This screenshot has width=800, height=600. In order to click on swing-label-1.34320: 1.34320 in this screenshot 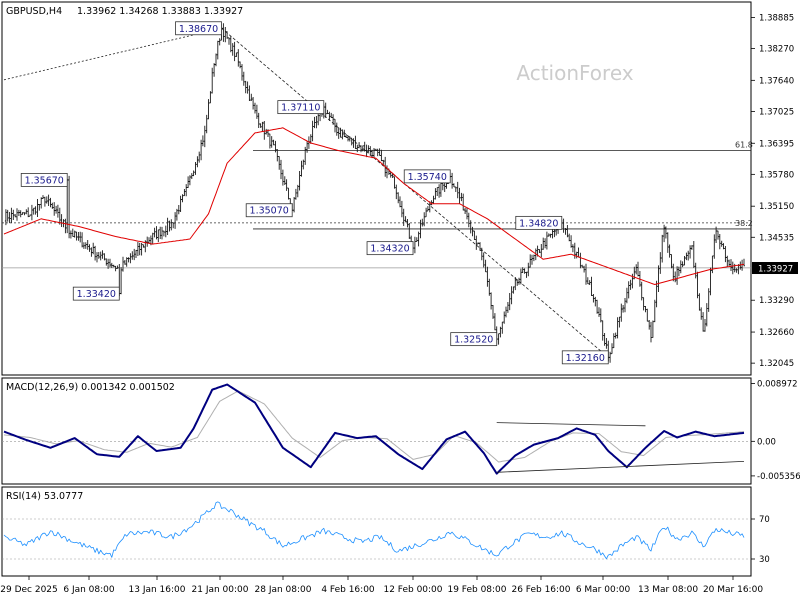, I will do `click(389, 249)`.